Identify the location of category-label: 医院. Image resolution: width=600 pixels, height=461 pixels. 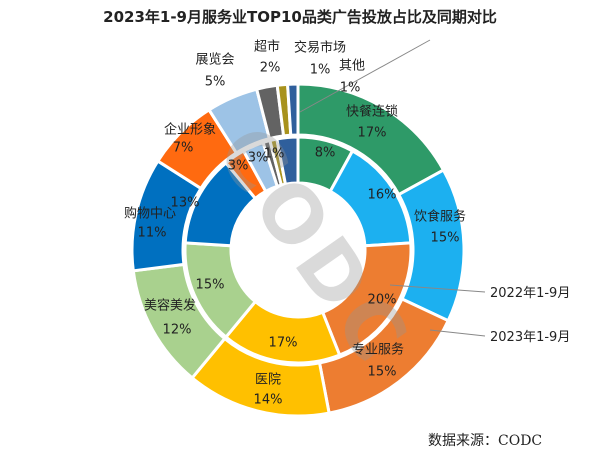
(268, 380).